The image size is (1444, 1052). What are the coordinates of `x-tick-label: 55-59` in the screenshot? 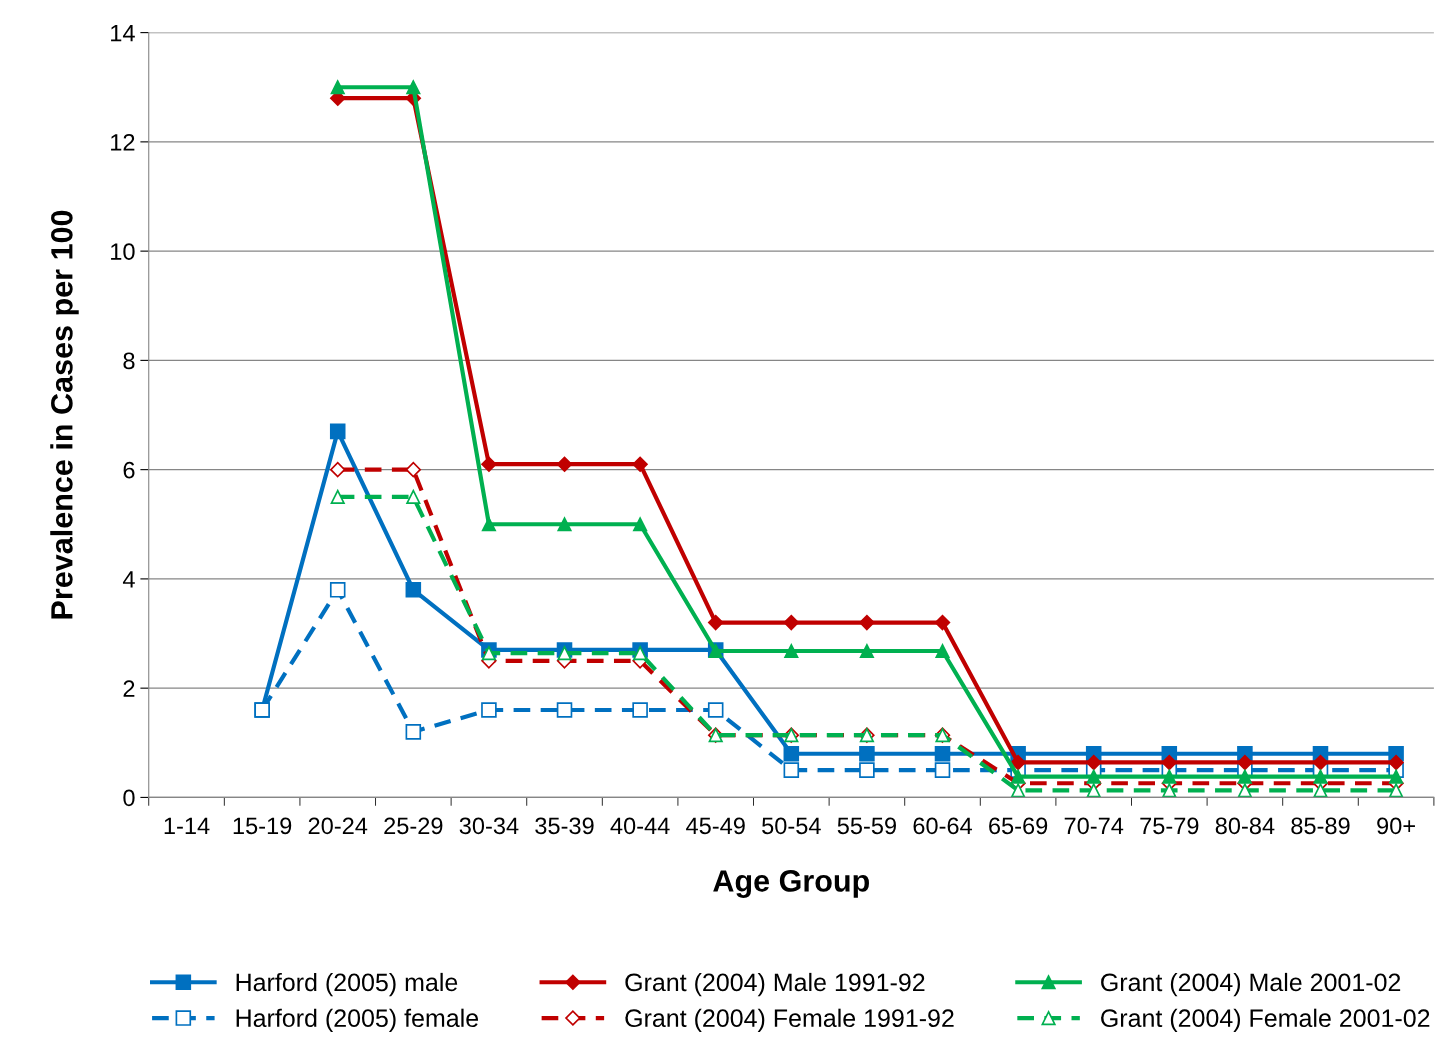 It's located at (866, 826).